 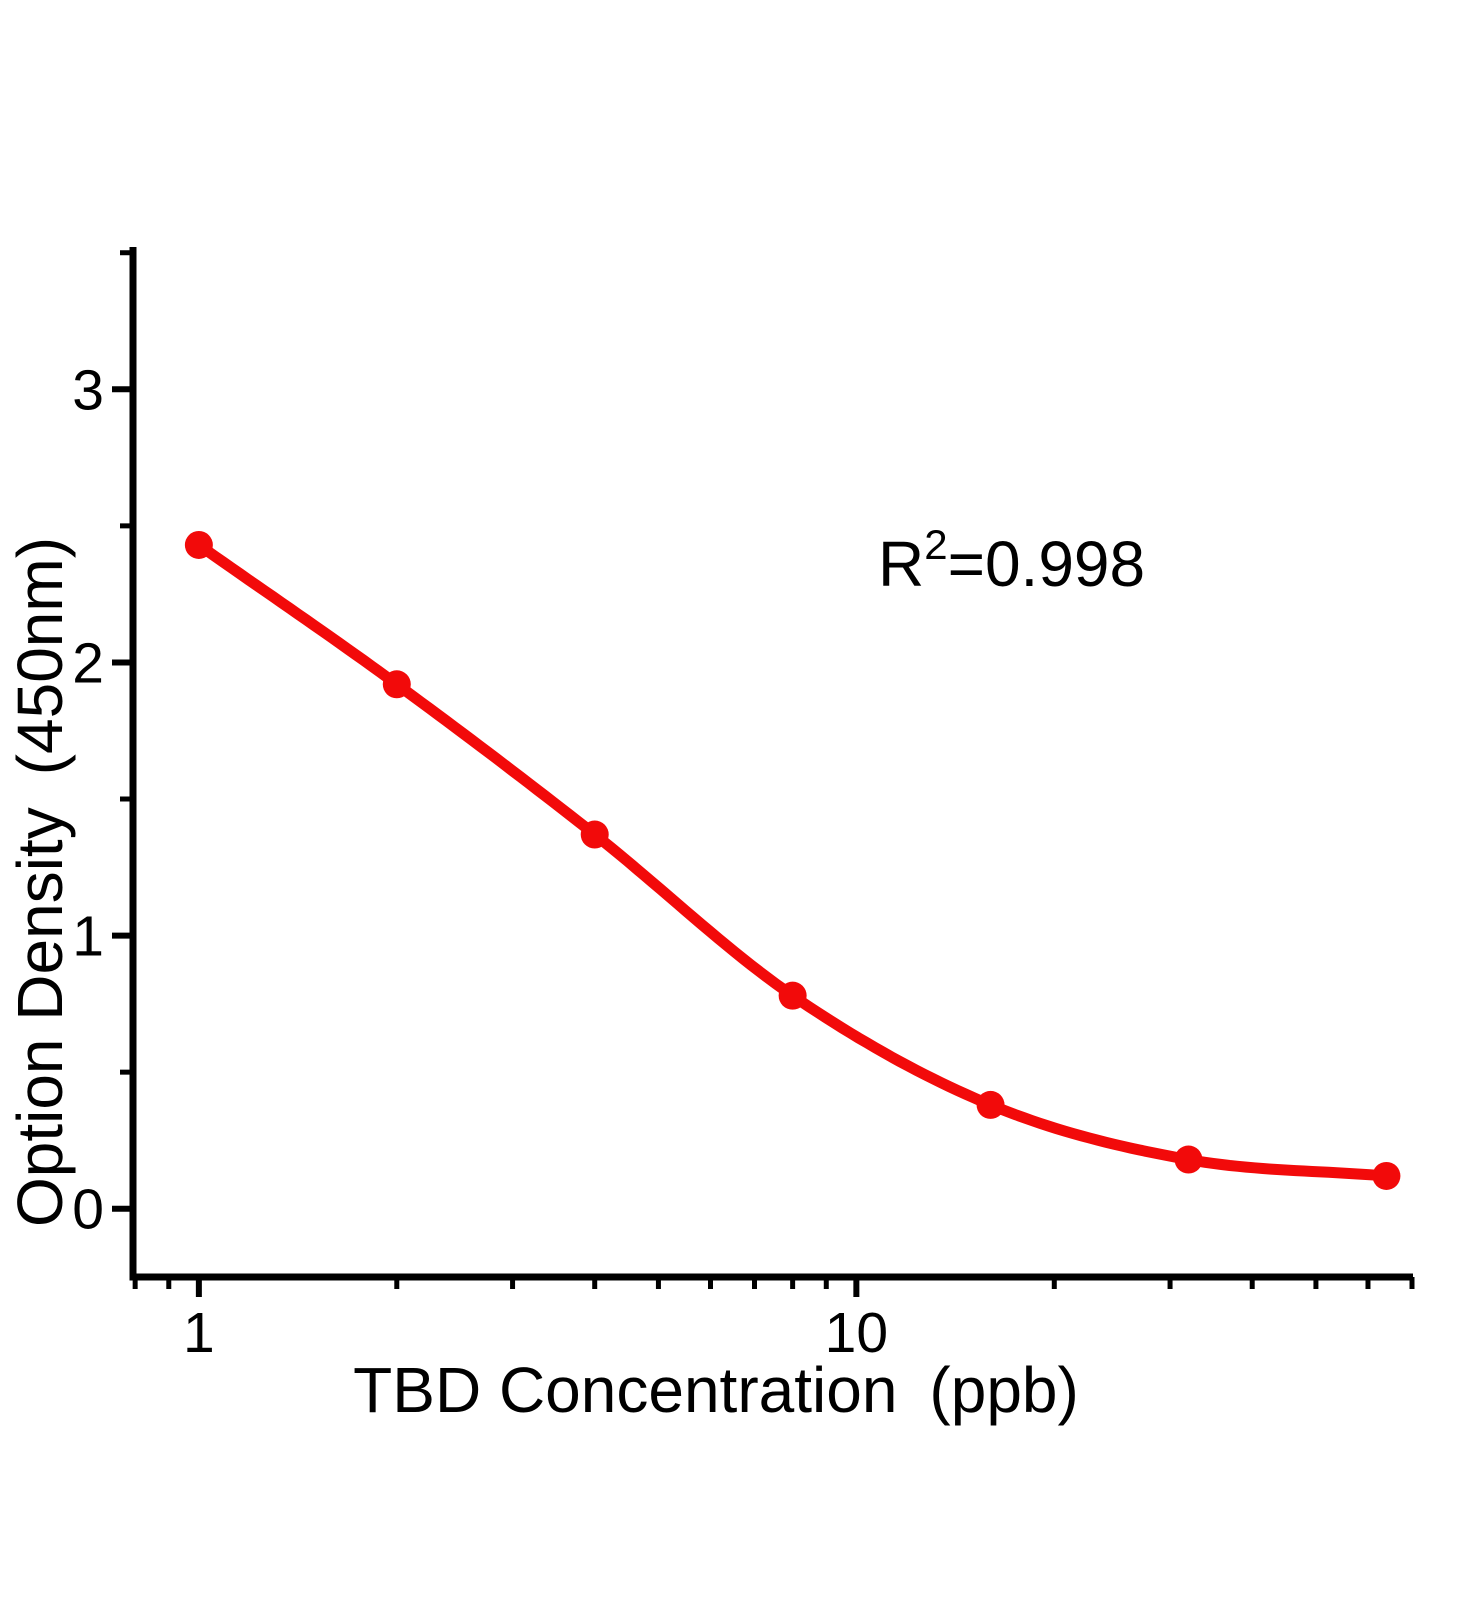 I want to click on r-squared-annotation: R2=0.998, so click(x=1011, y=560).